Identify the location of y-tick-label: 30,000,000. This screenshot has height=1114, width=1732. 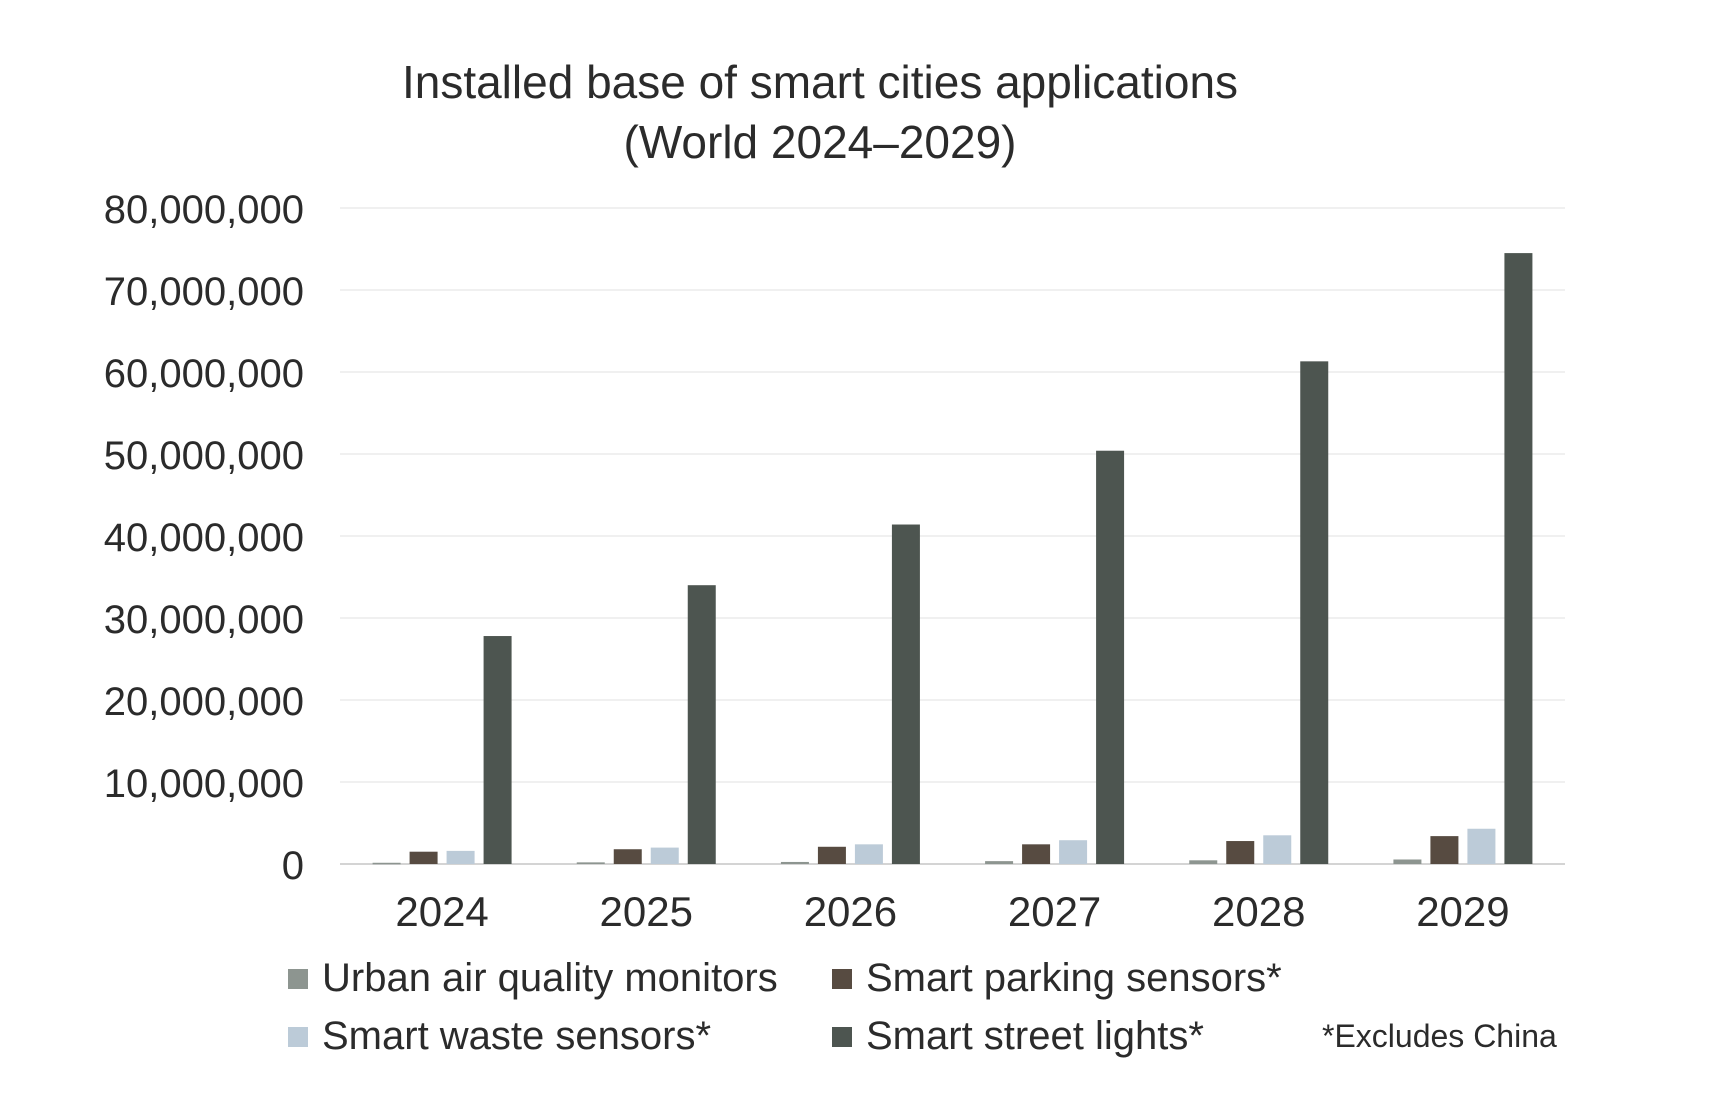
(204, 620).